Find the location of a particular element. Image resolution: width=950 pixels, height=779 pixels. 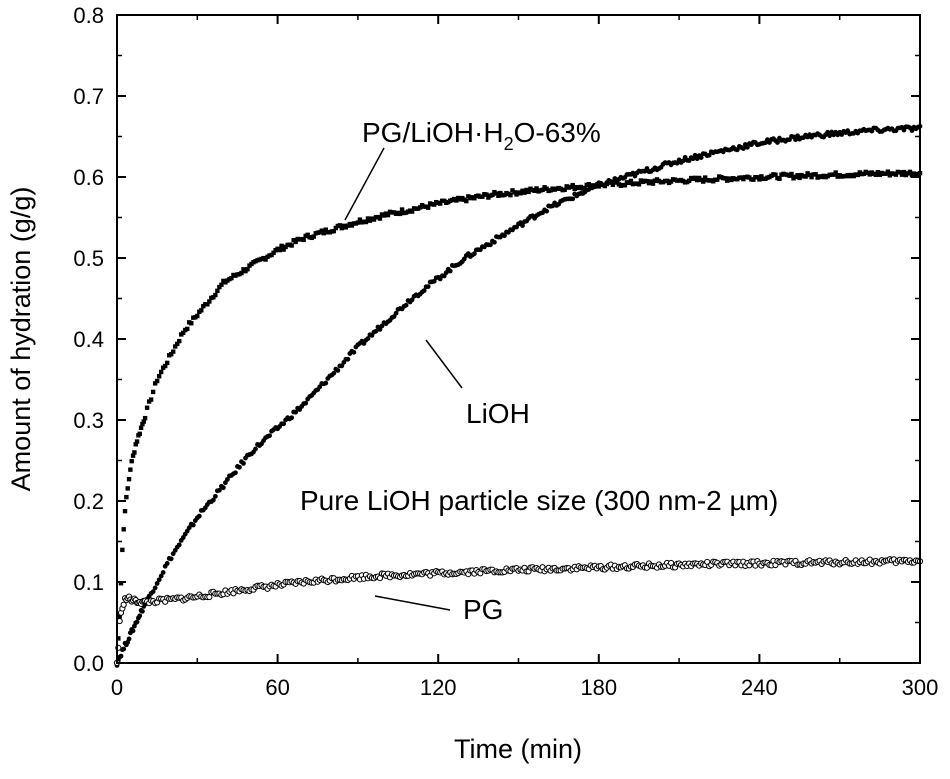

composite-label-main: PG/LiOH·H is located at coordinates (433, 132).